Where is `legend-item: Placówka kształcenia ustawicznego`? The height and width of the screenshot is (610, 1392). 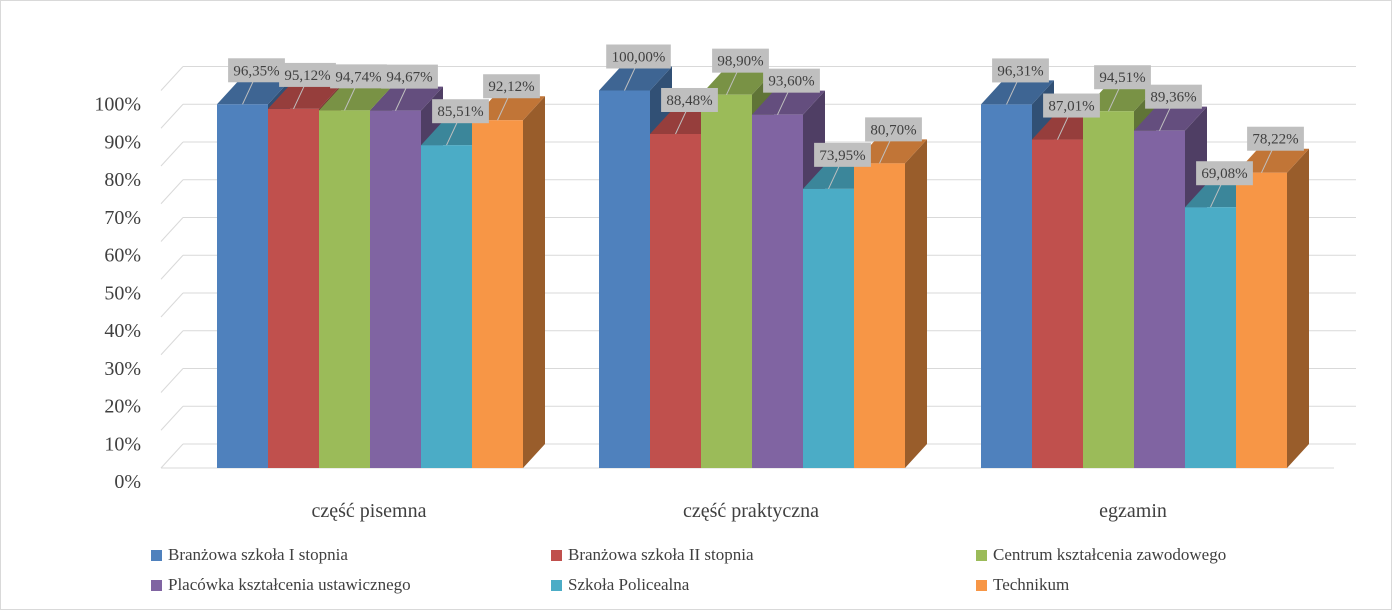 legend-item: Placówka kształcenia ustawicznego is located at coordinates (281, 585).